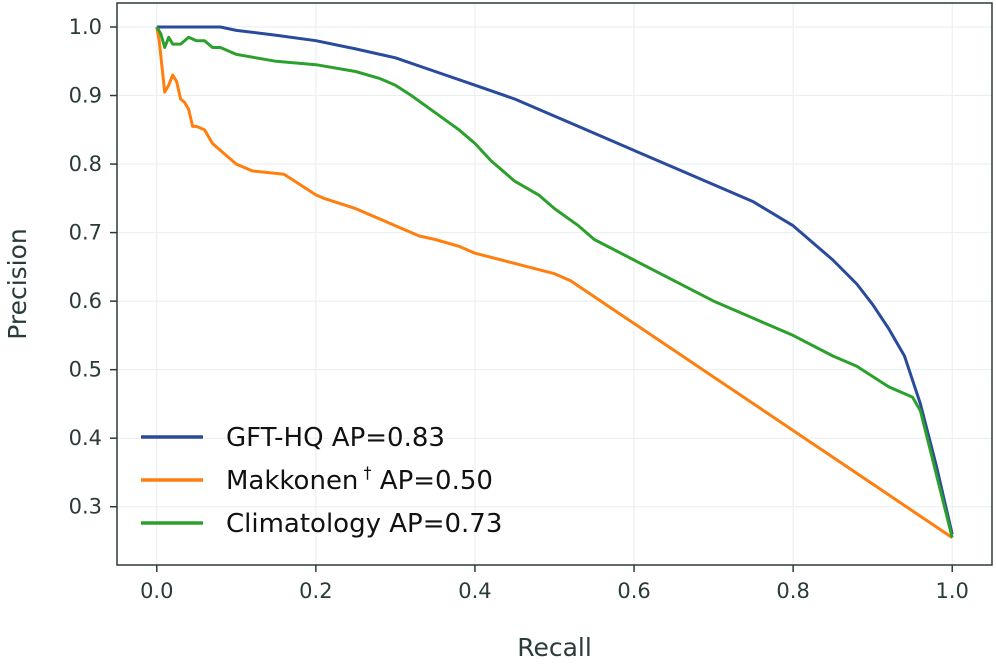 This screenshot has height=670, width=996. Describe the element at coordinates (17, 284) in the screenshot. I see `y-axis-label: Precision` at that location.